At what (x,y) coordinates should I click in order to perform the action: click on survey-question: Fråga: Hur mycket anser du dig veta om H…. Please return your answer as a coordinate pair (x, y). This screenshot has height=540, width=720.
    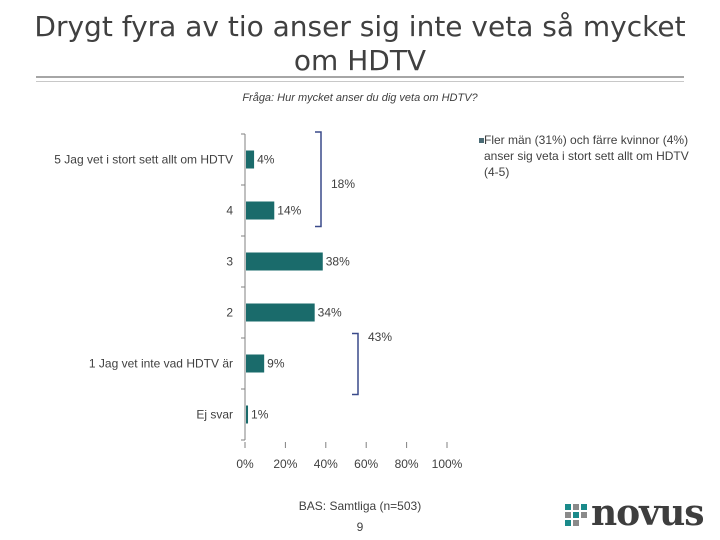
    Looking at the image, I should click on (360, 98).